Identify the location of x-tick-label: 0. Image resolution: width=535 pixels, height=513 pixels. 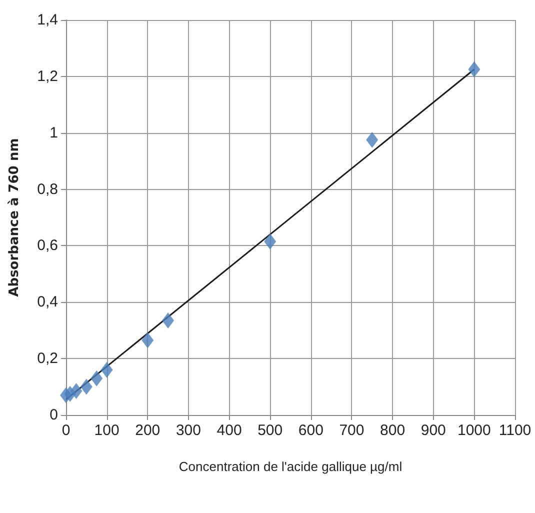
(66, 430).